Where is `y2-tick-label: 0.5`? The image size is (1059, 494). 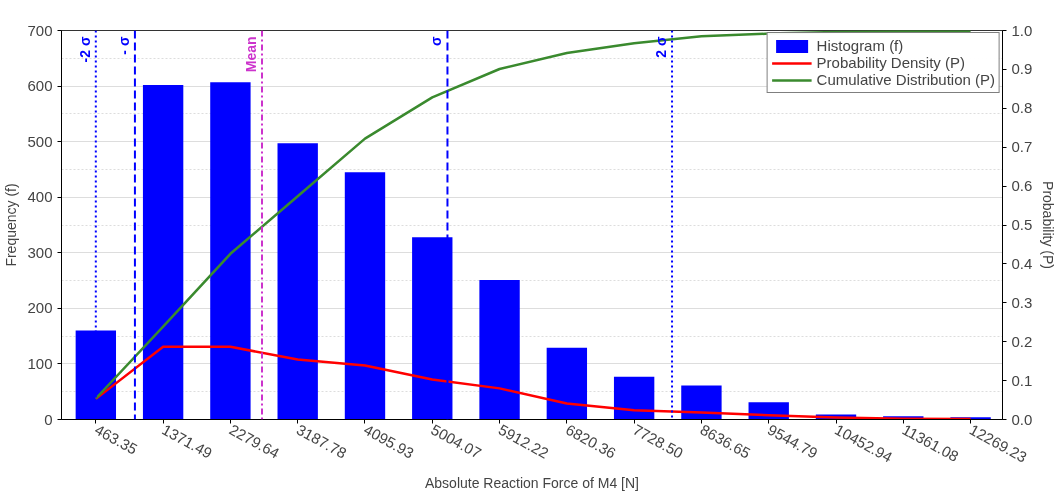 y2-tick-label: 0.5 is located at coordinates (1022, 224).